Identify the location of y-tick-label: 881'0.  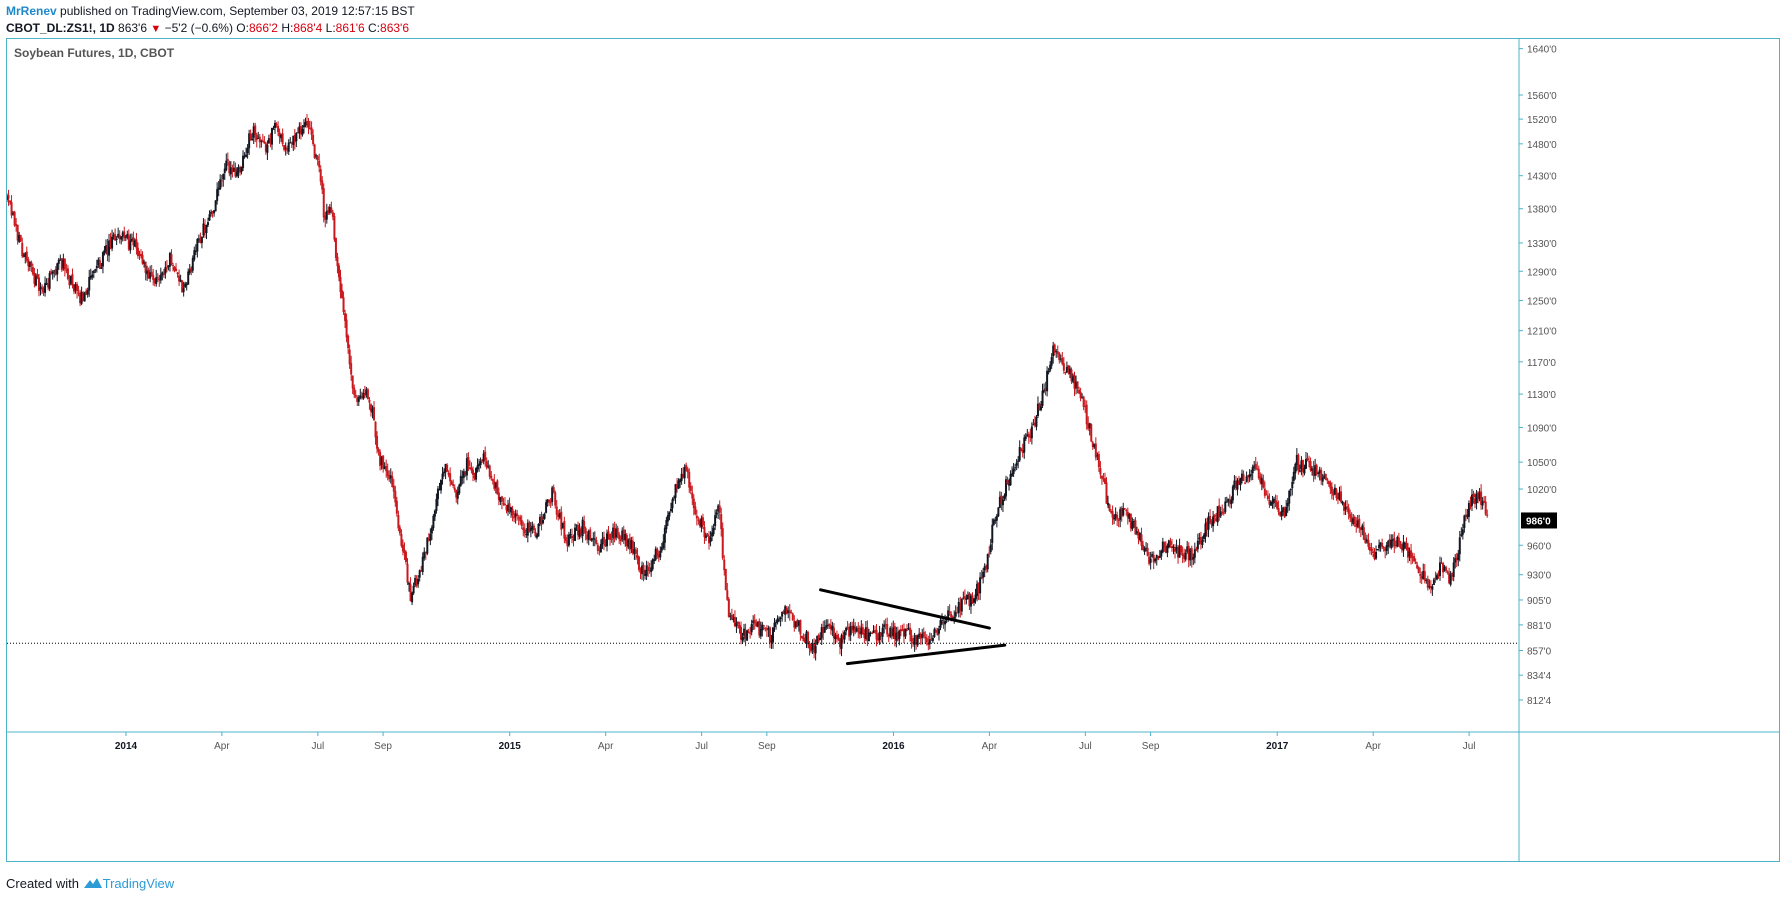
(1539, 626).